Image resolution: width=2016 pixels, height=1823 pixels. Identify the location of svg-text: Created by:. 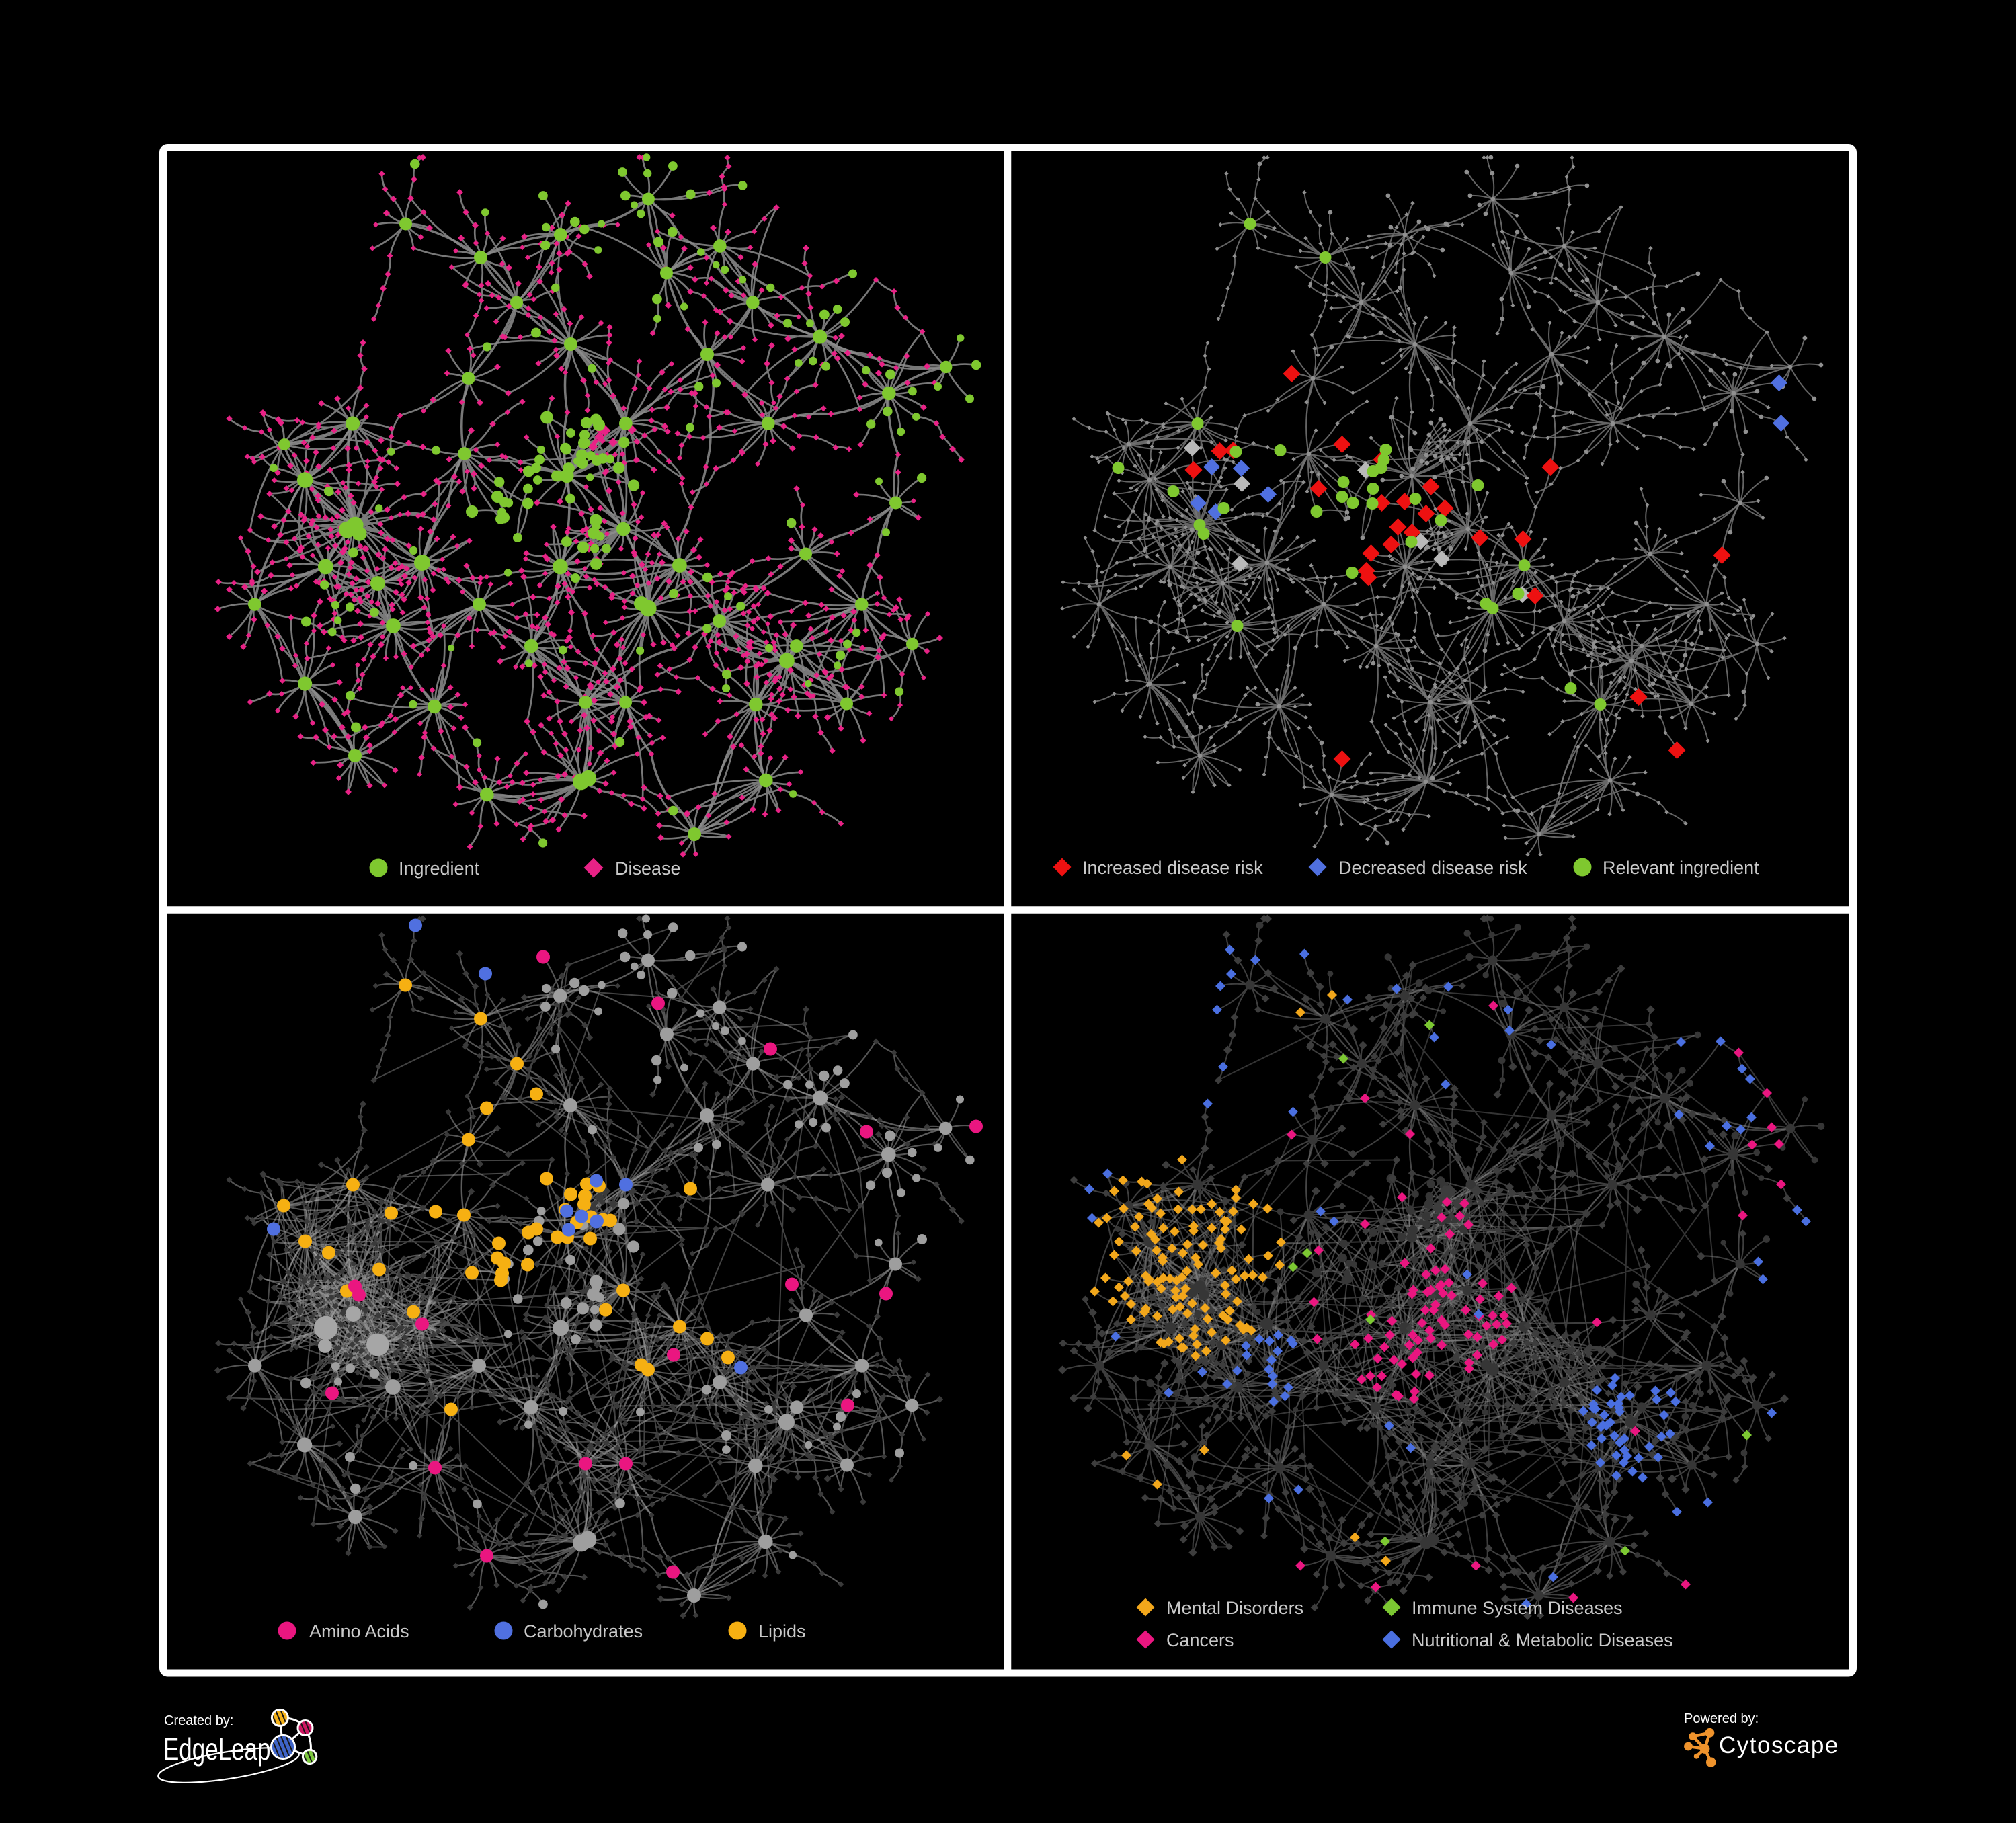
(198, 1720).